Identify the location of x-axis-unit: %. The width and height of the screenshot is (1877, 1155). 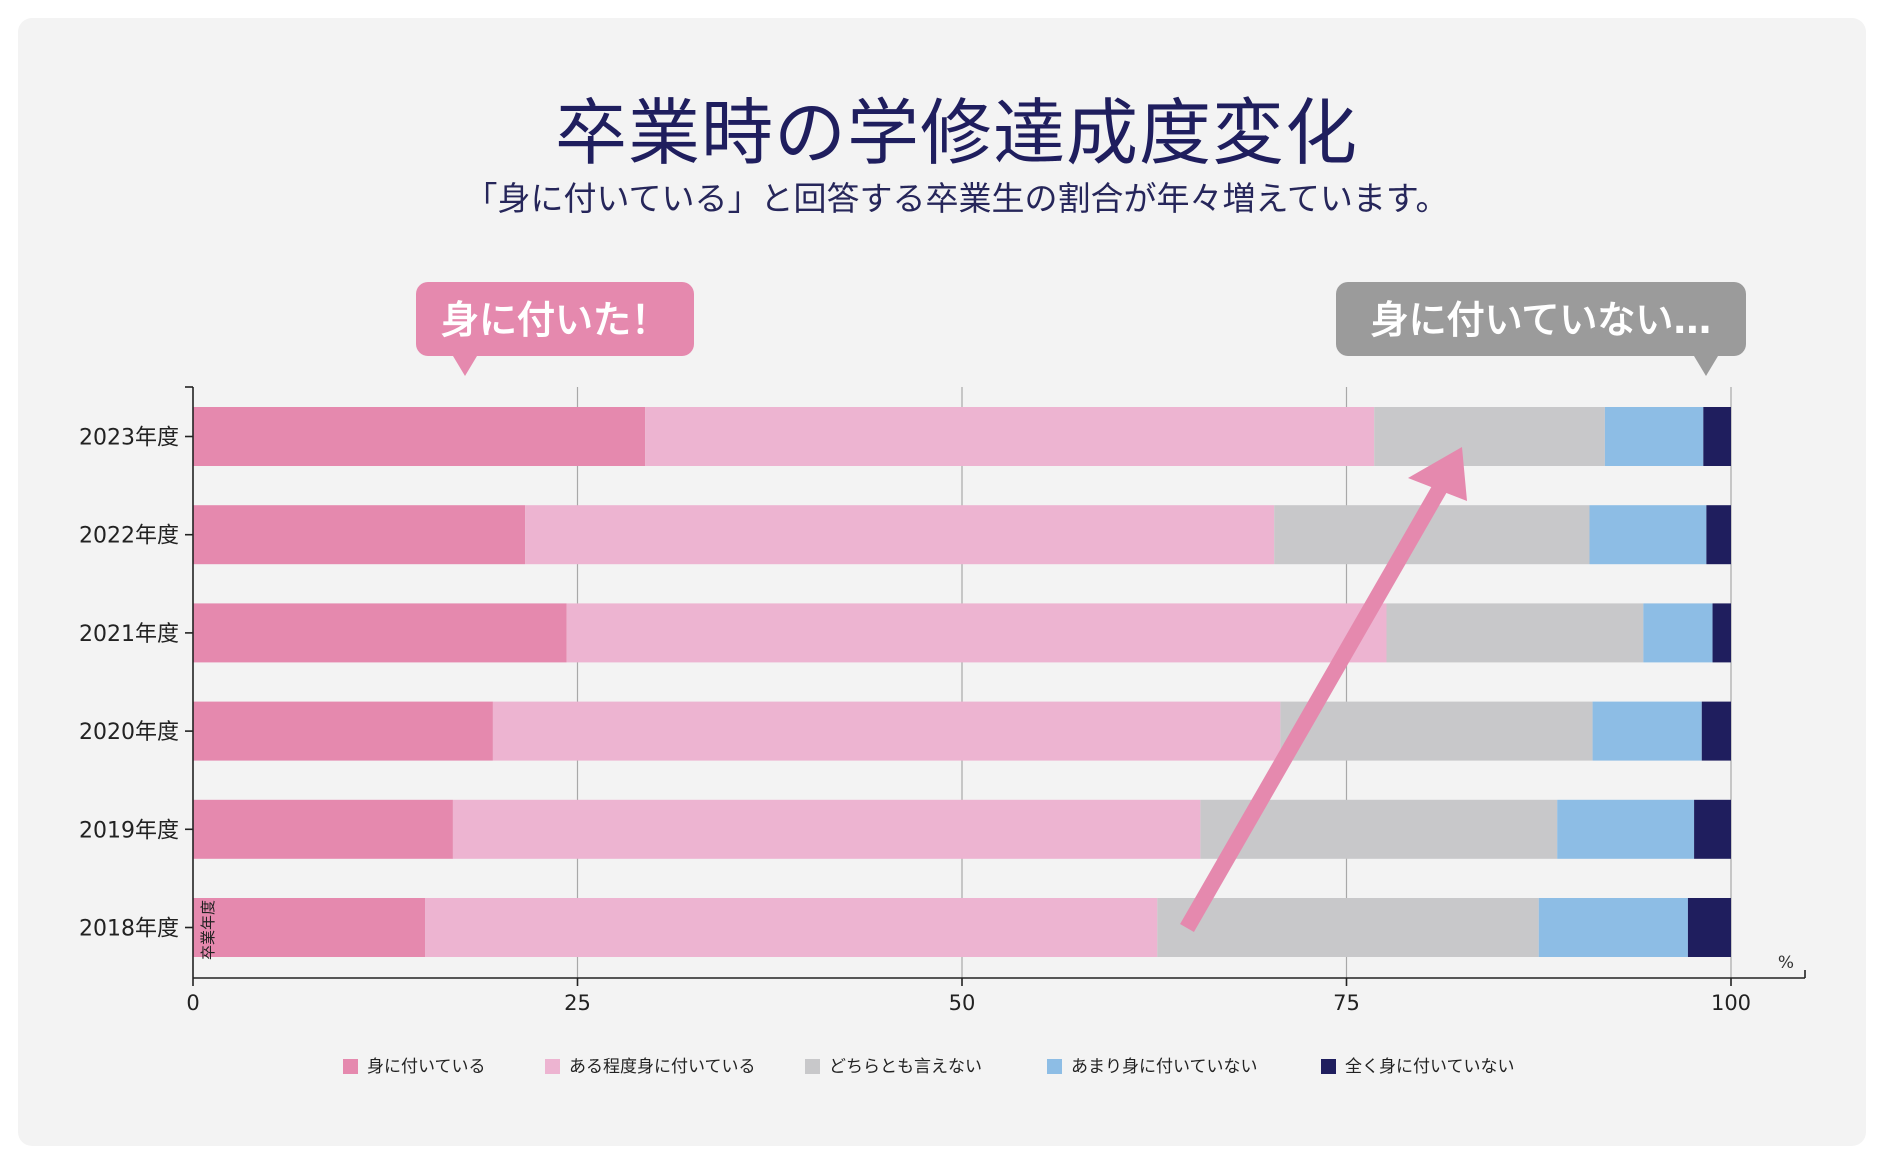
(1786, 963).